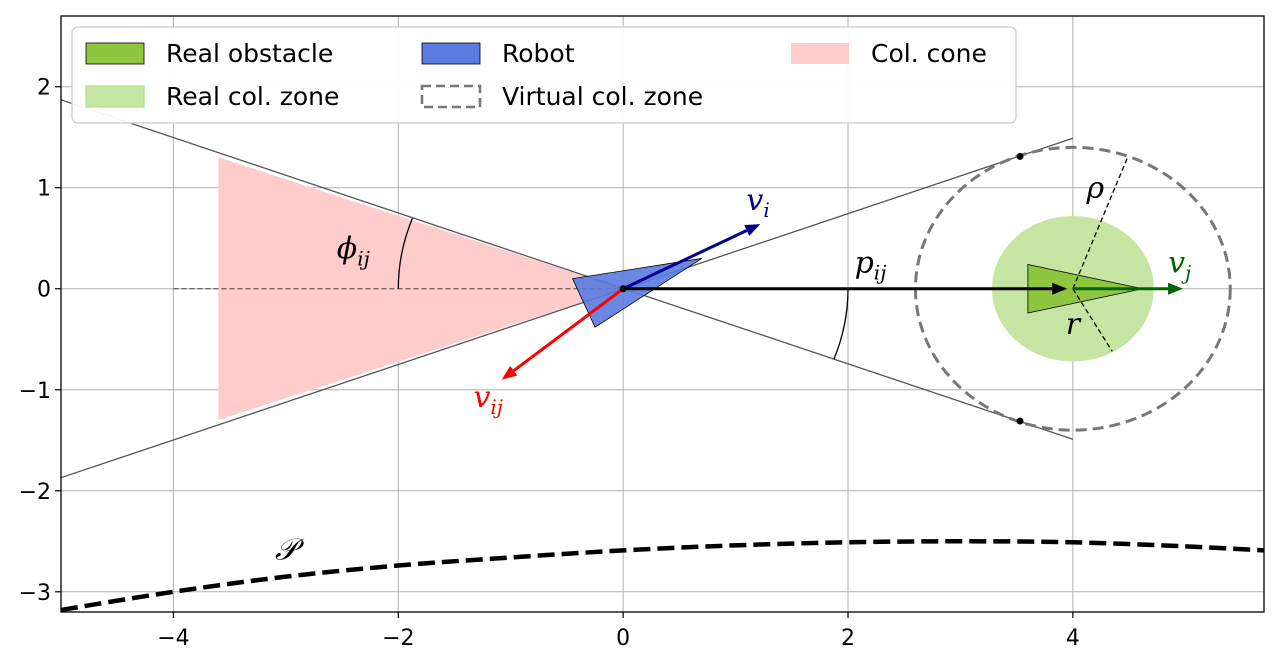 The image size is (1280, 659). I want to click on legend-swatch-virtual-col-zone, so click(451, 96).